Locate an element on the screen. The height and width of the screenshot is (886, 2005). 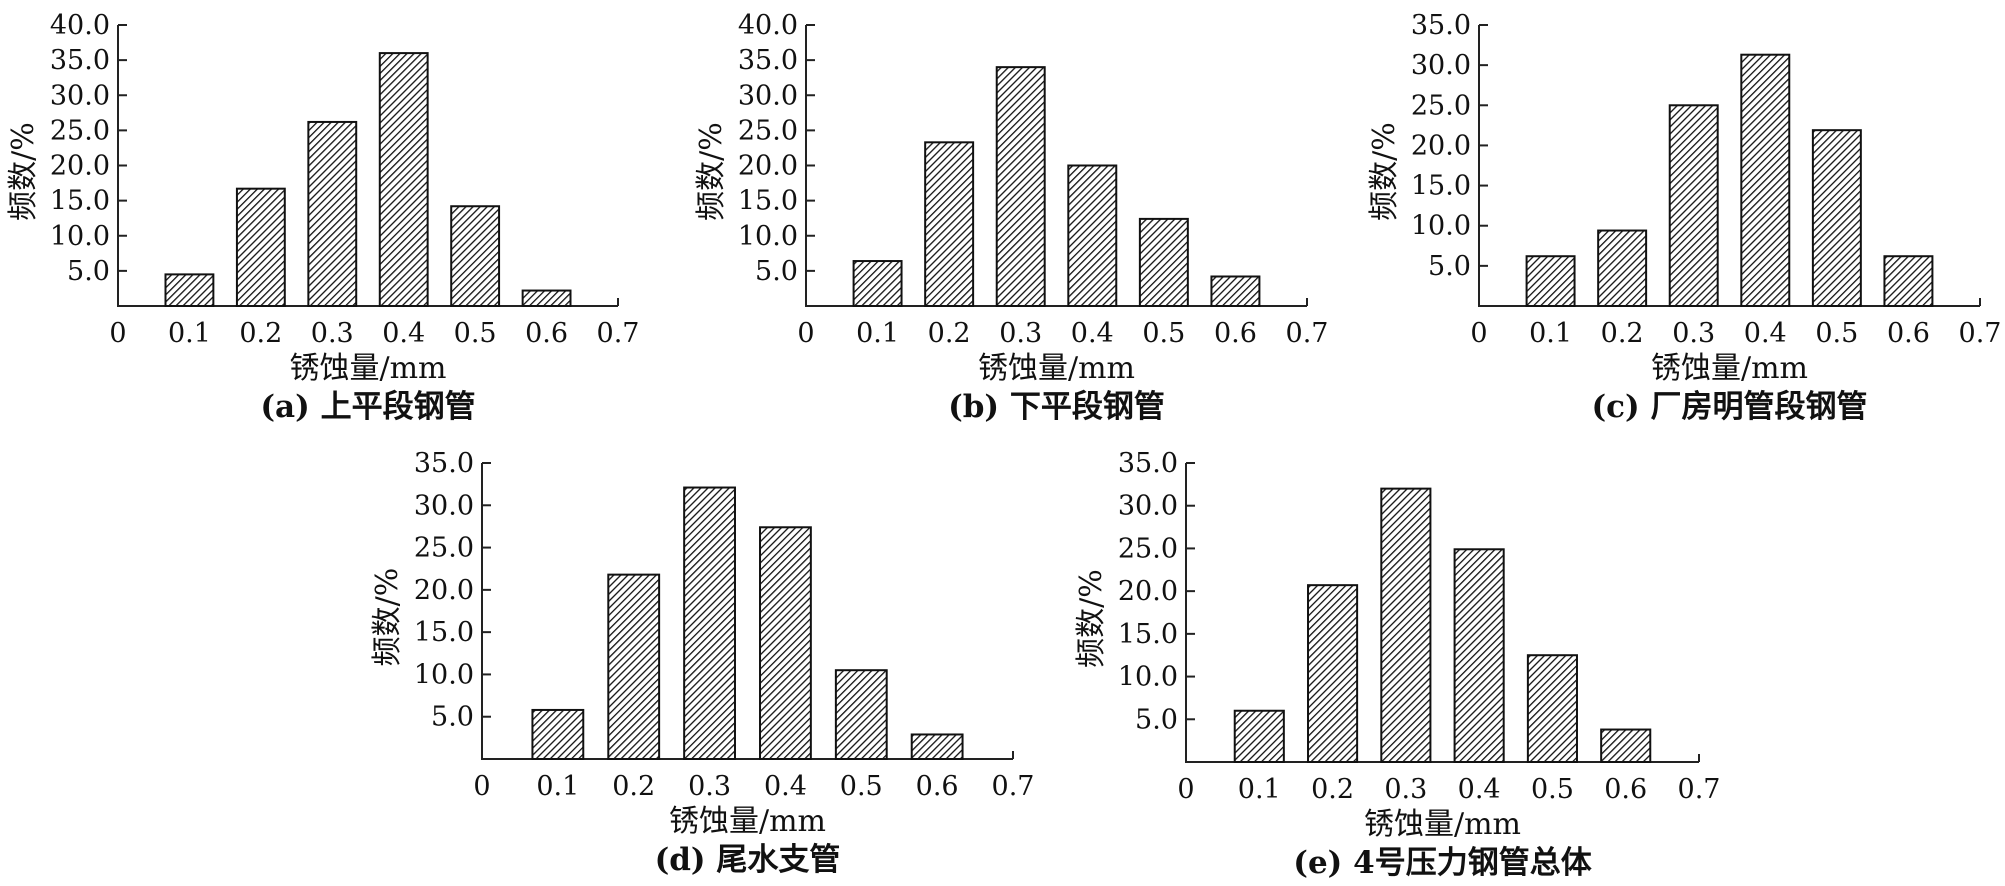
chart-e-x-axis-title: 锈蚀量/mm is located at coordinates (1442, 824).